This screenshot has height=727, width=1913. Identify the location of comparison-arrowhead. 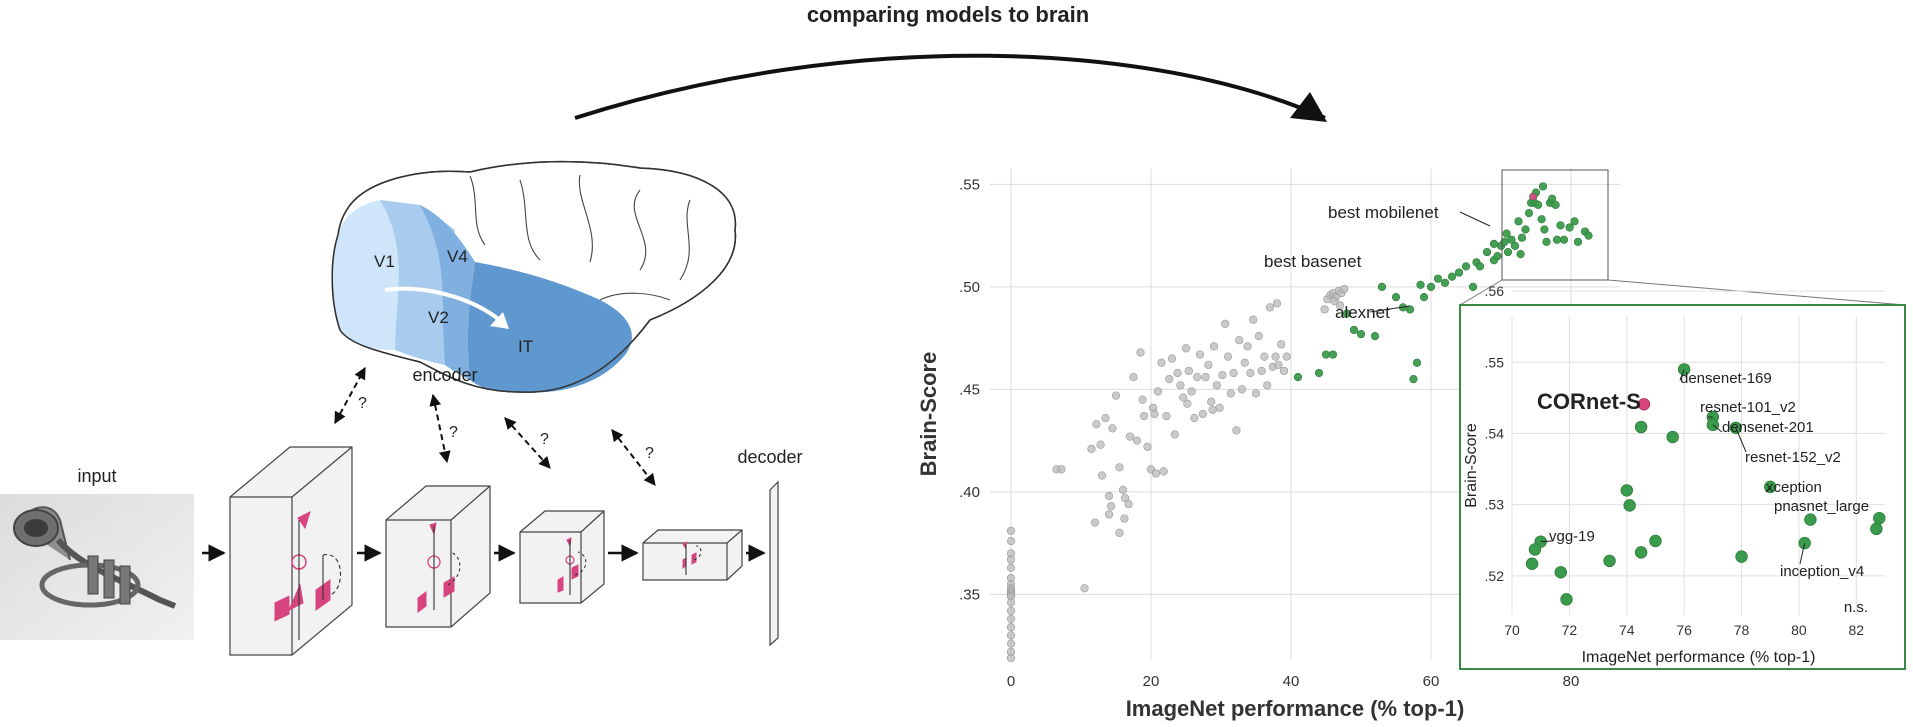
(1308, 107).